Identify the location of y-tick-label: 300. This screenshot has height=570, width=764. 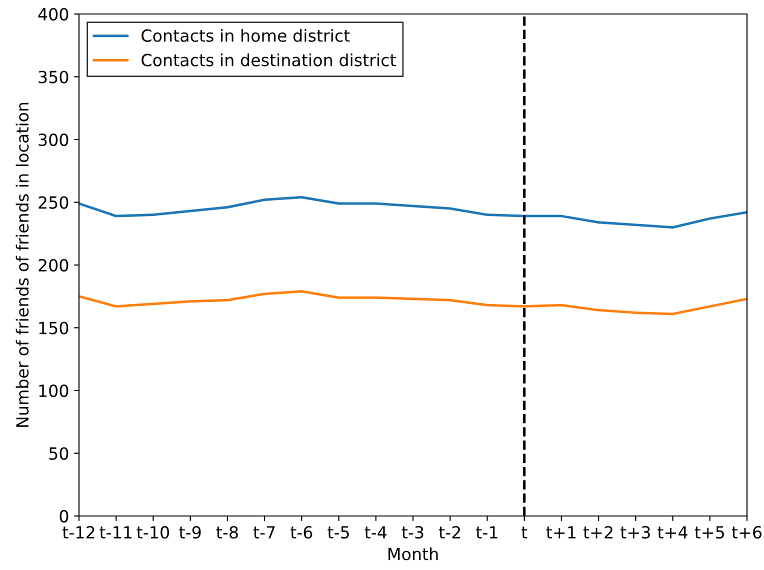
(53, 139).